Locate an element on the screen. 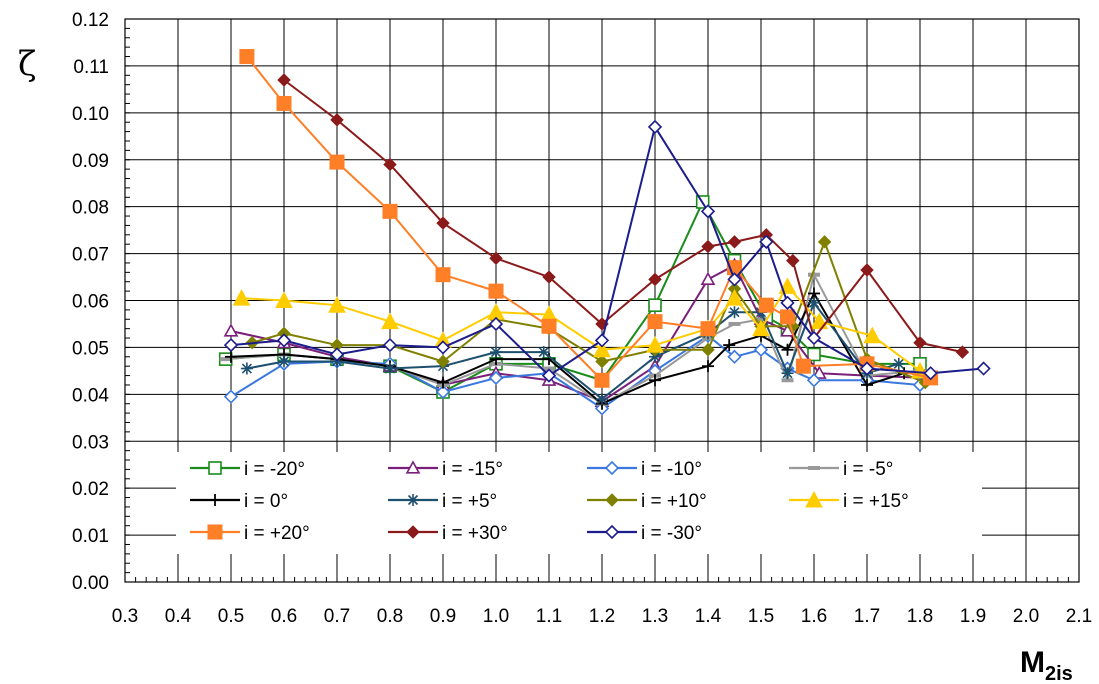  legend-item: i = -5° is located at coordinates (841, 469).